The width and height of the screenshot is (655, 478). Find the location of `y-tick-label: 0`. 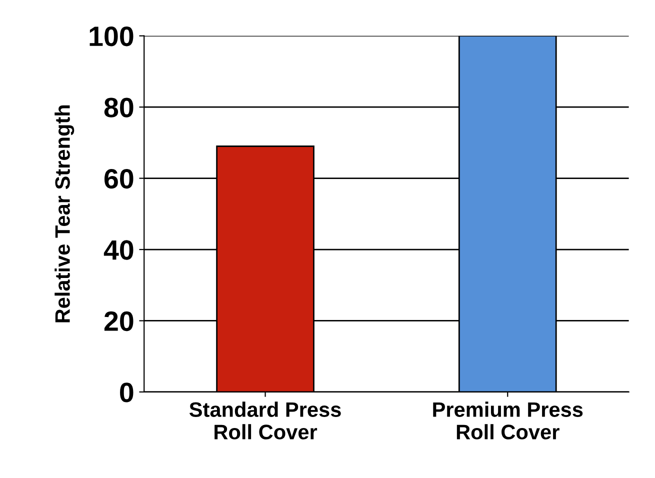

y-tick-label: 0 is located at coordinates (127, 392).